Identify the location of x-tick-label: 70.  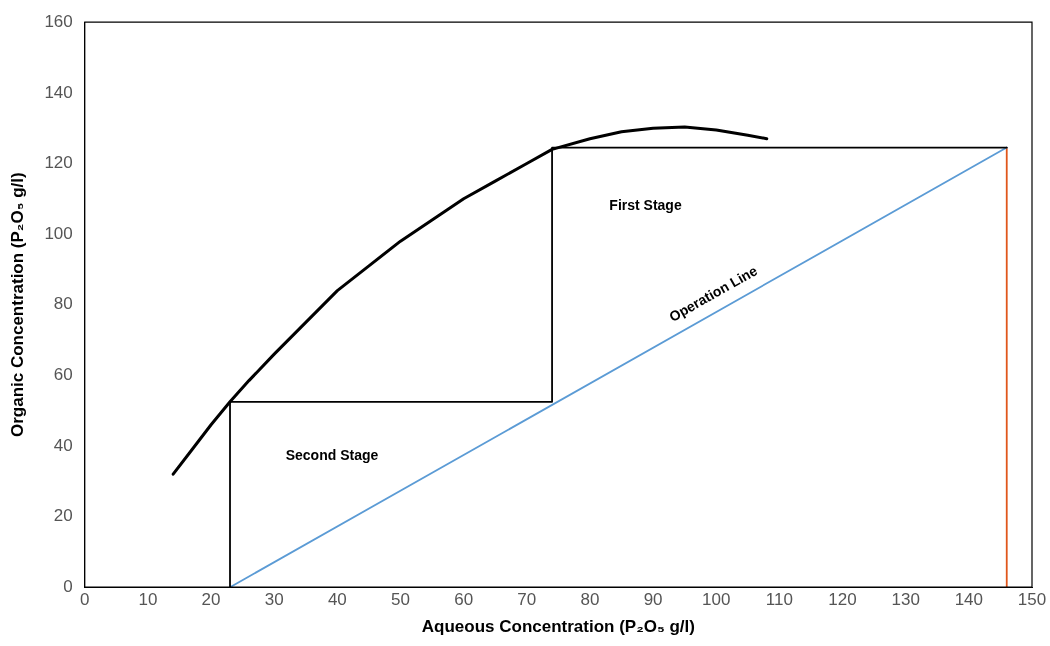
(527, 600).